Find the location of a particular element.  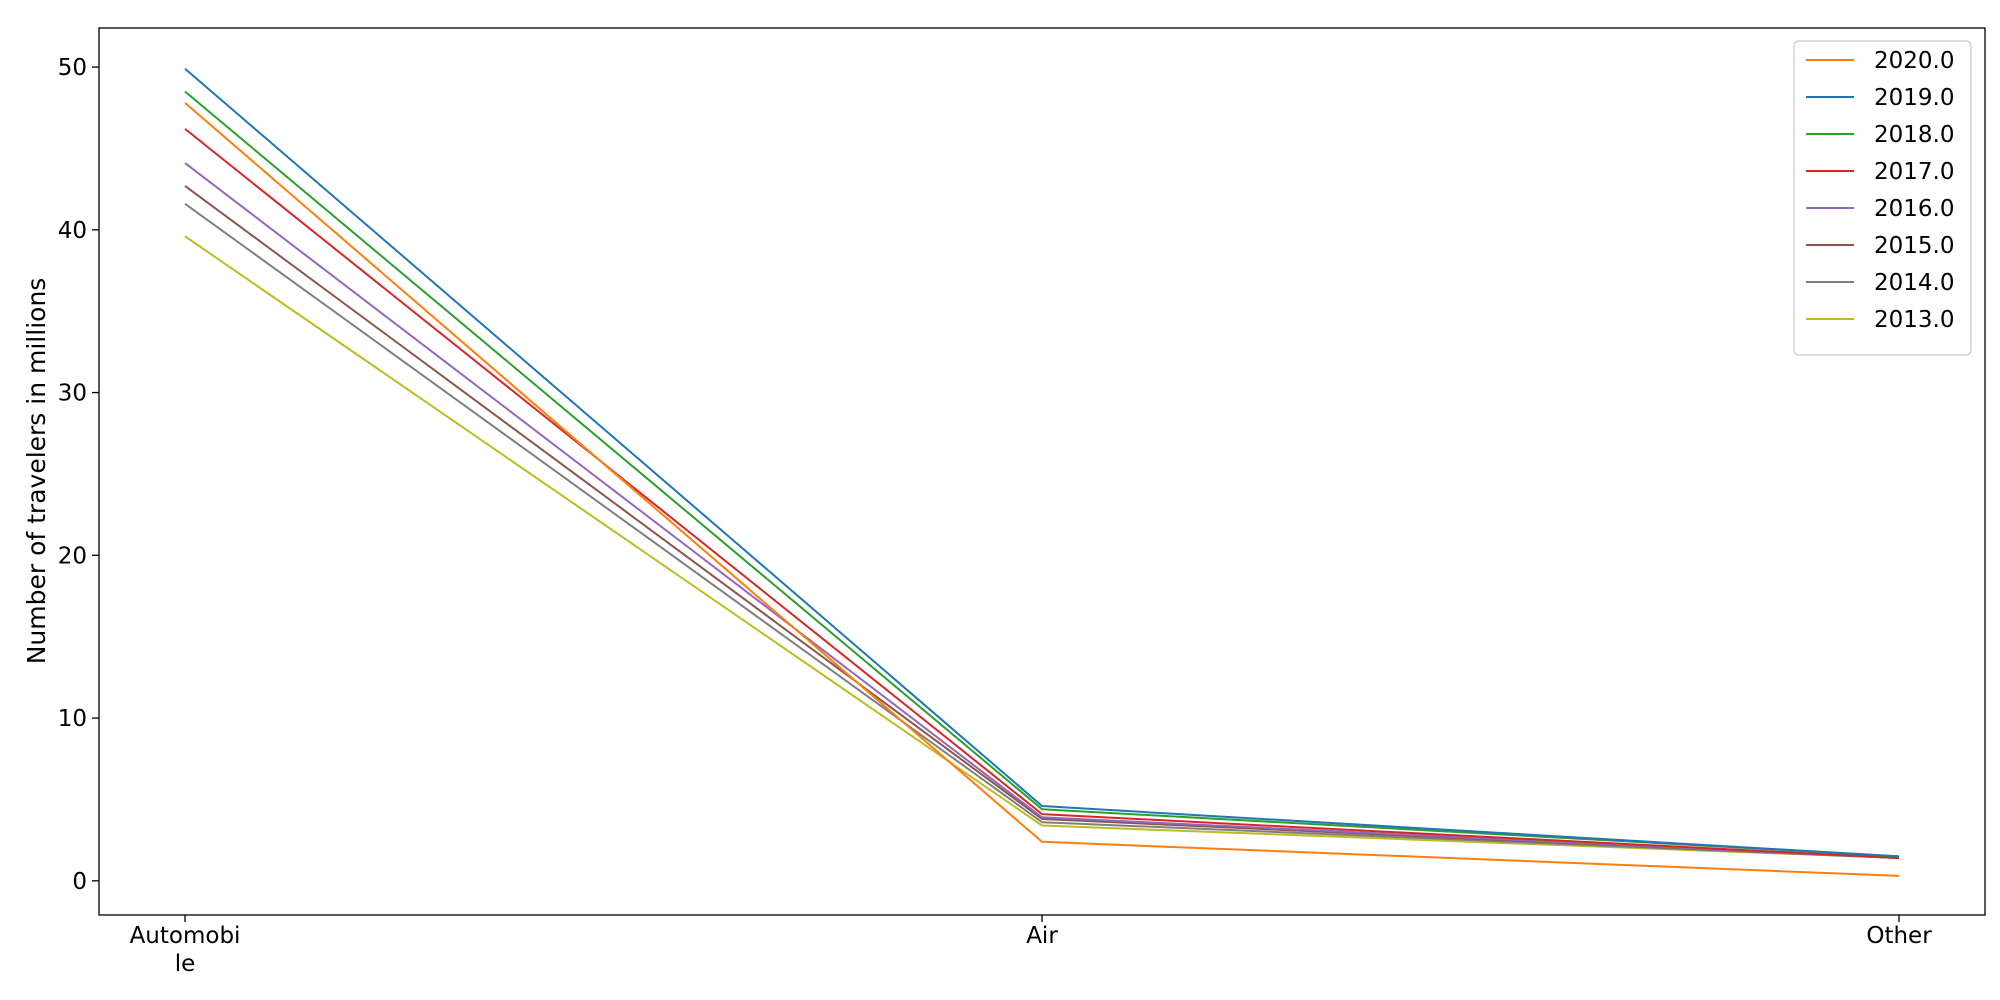

y-tick-label: 50 is located at coordinates (72, 68).